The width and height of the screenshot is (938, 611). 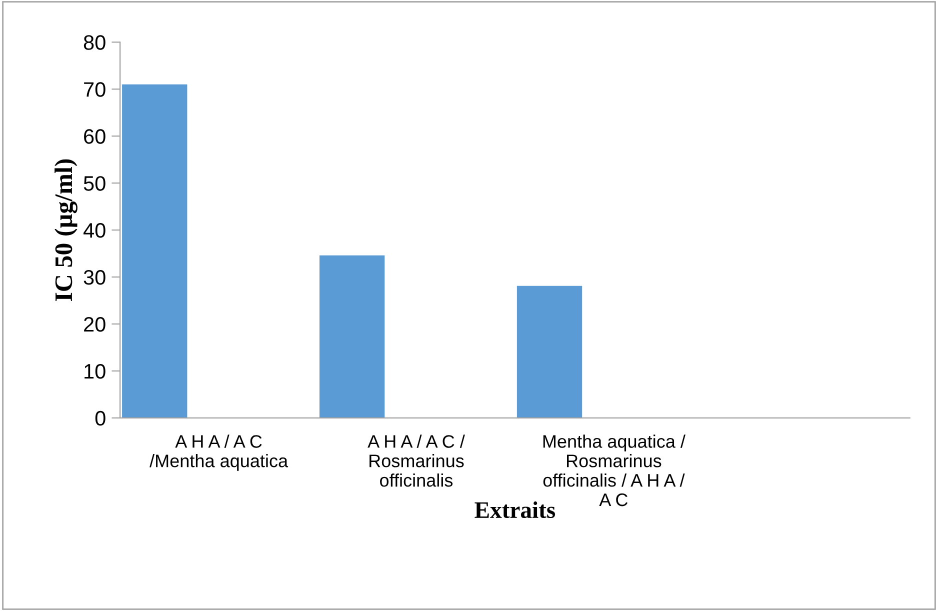 I want to click on y-tick-label: 60, so click(x=95, y=136).